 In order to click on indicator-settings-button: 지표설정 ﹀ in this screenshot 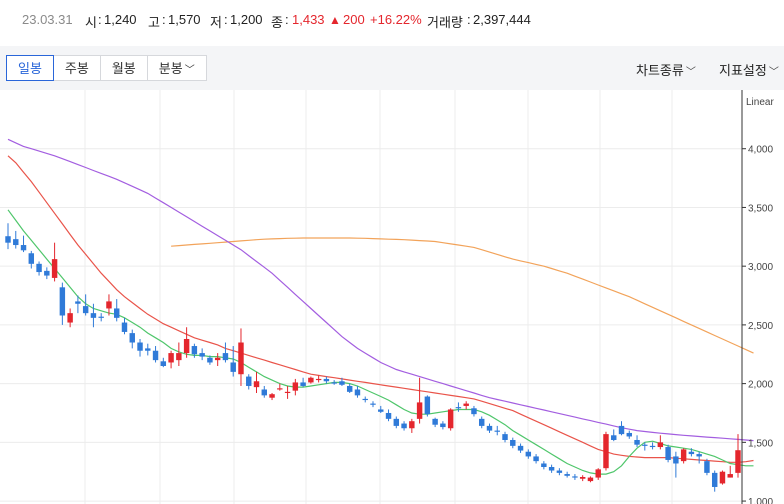, I will do `click(749, 70)`.